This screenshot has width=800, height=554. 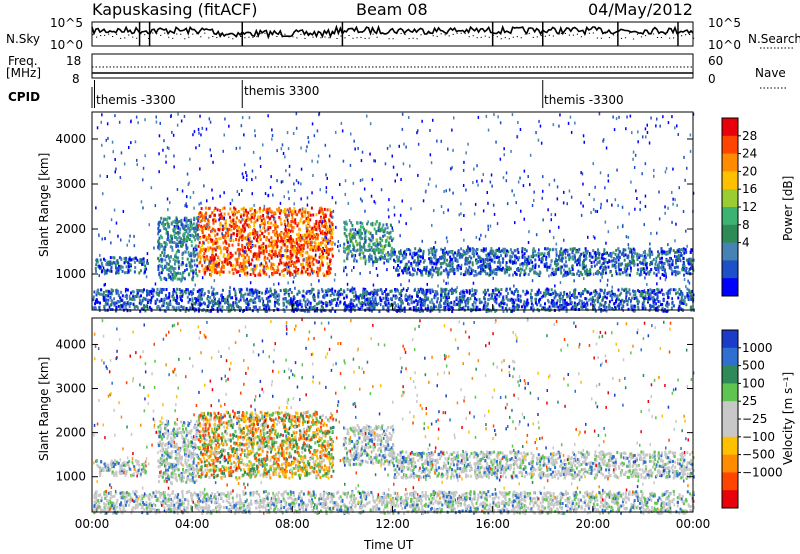 I want to click on noise-sky-line, so click(x=392, y=32).